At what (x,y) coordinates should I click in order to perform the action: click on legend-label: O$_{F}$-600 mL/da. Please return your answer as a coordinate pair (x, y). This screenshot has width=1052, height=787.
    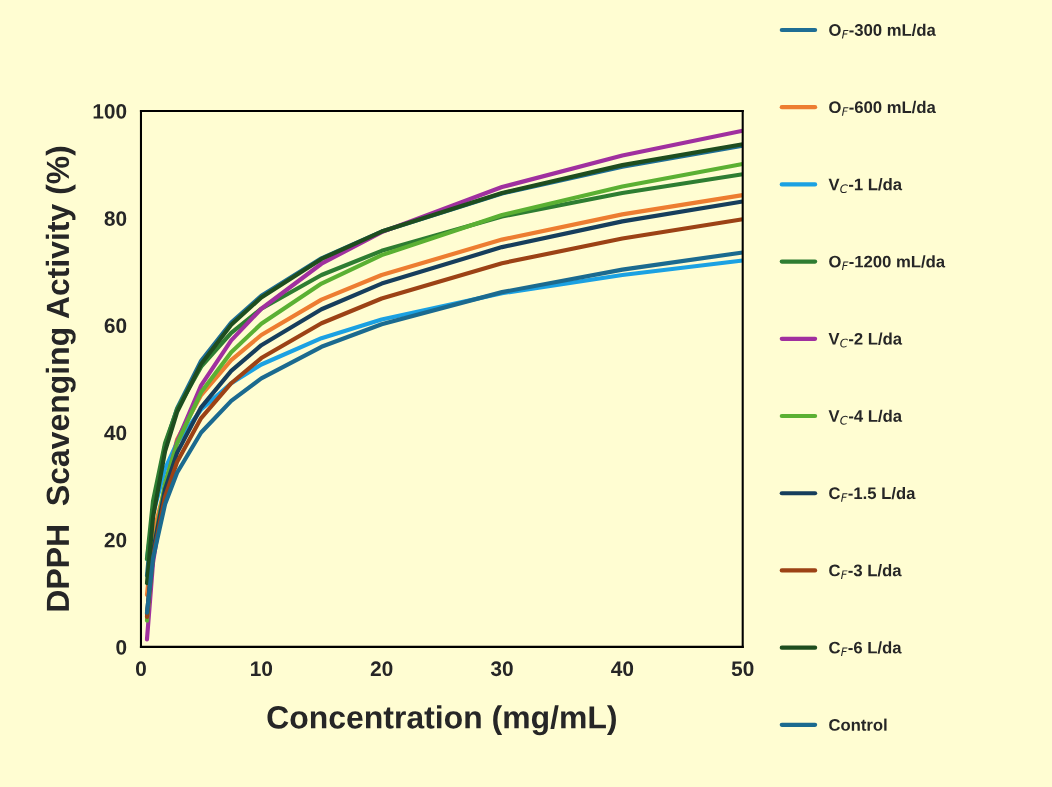
    Looking at the image, I should click on (882, 108).